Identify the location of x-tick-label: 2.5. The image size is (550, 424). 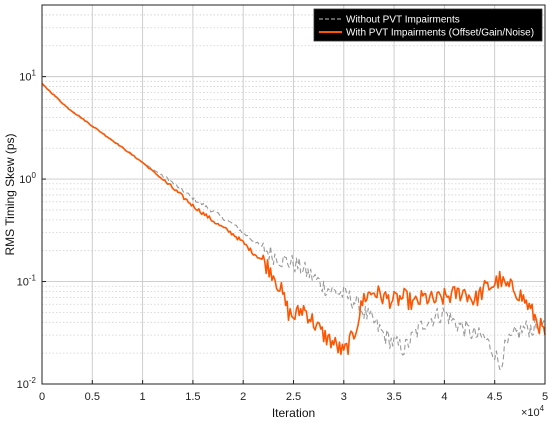
(293, 397).